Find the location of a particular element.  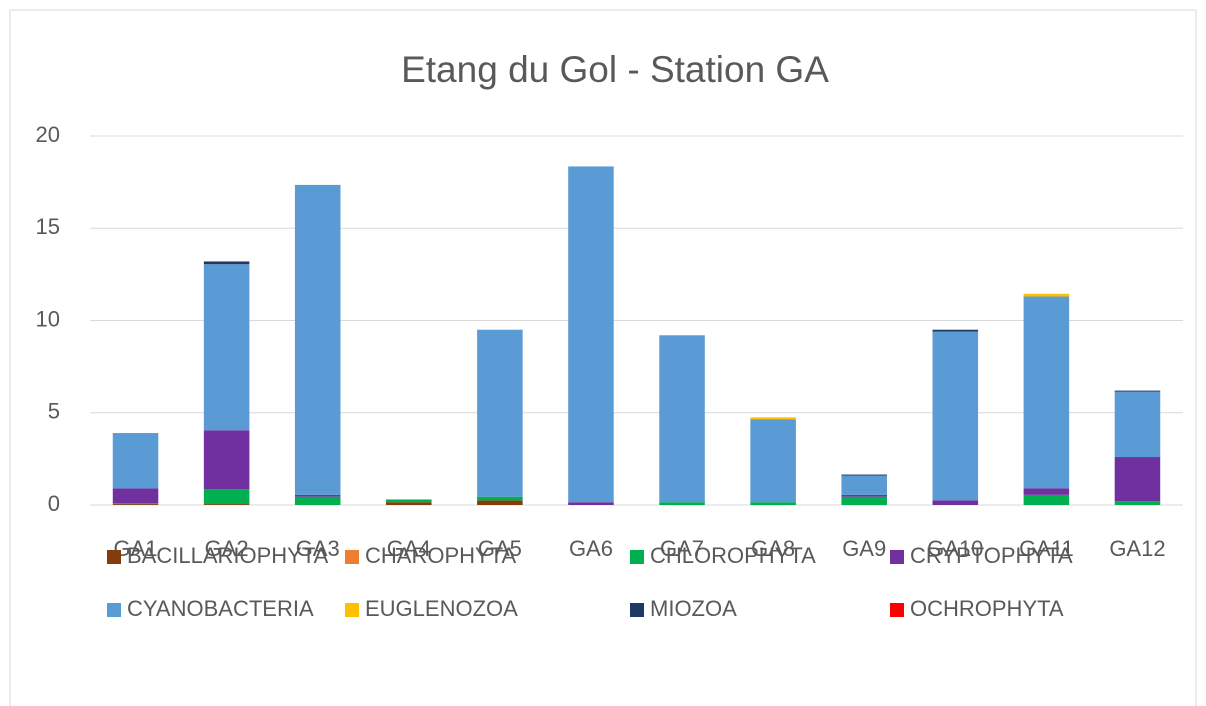

x-tick-label: GA8 is located at coordinates (773, 548).